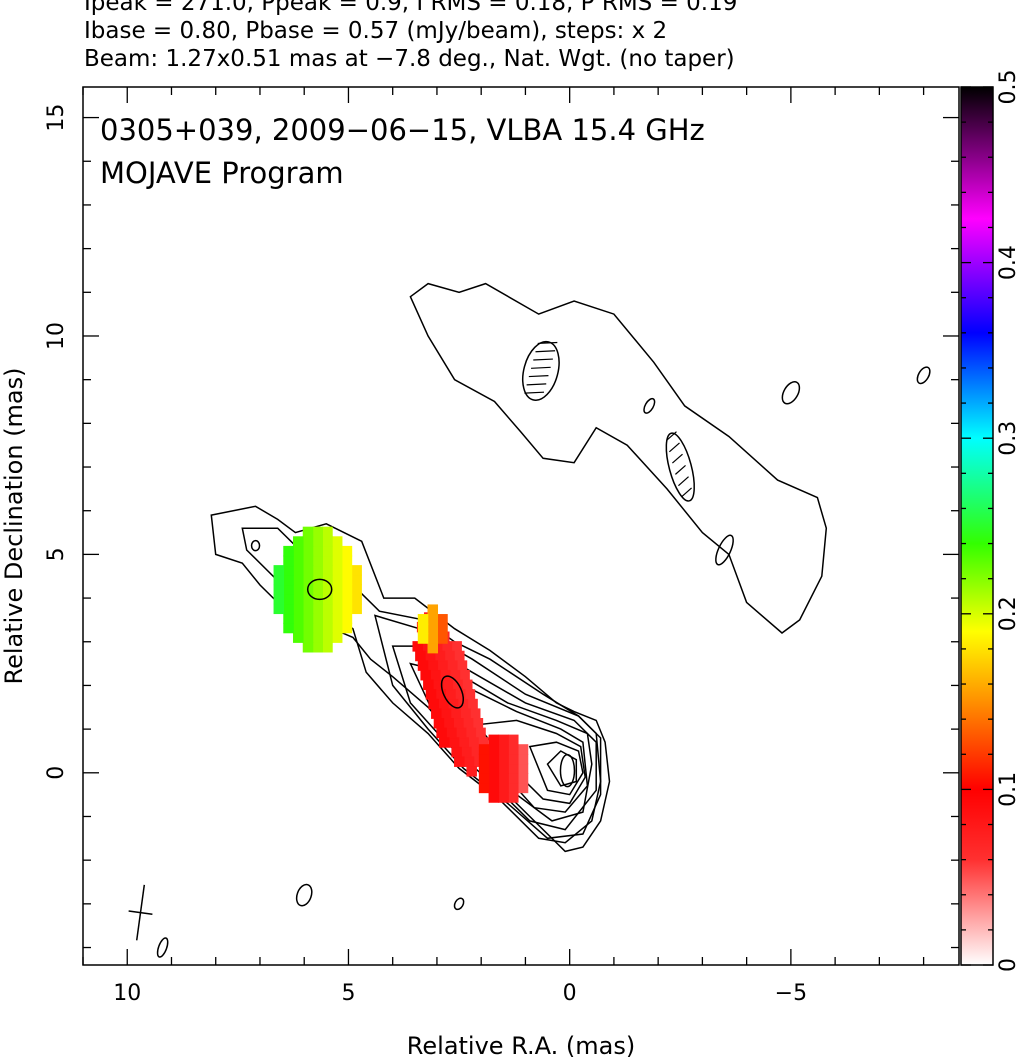 This screenshot has height=1060, width=1021. I want to click on beam-cross-marker, so click(140, 912).